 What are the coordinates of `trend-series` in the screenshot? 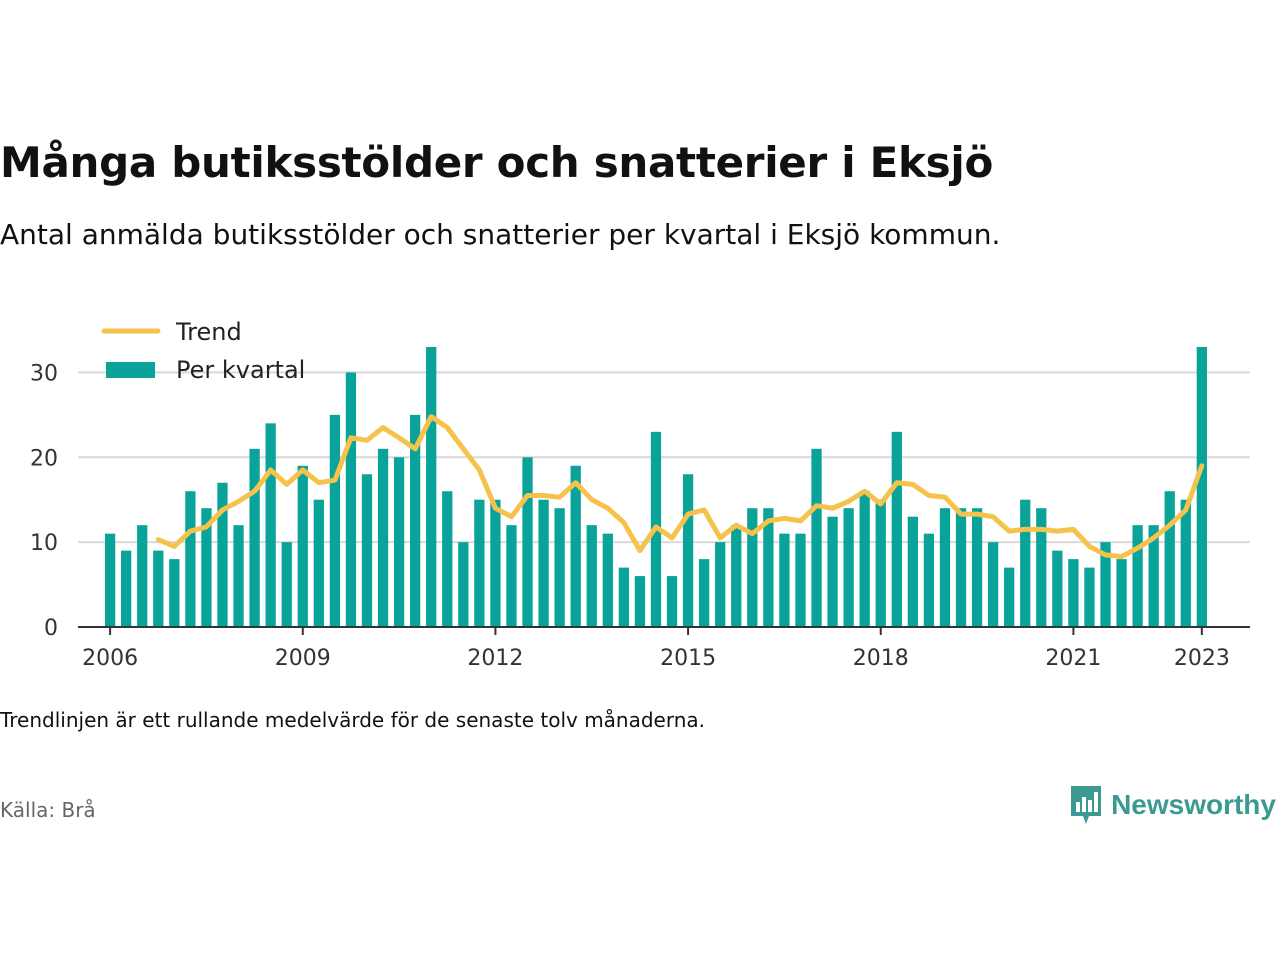 It's located at (680, 487).